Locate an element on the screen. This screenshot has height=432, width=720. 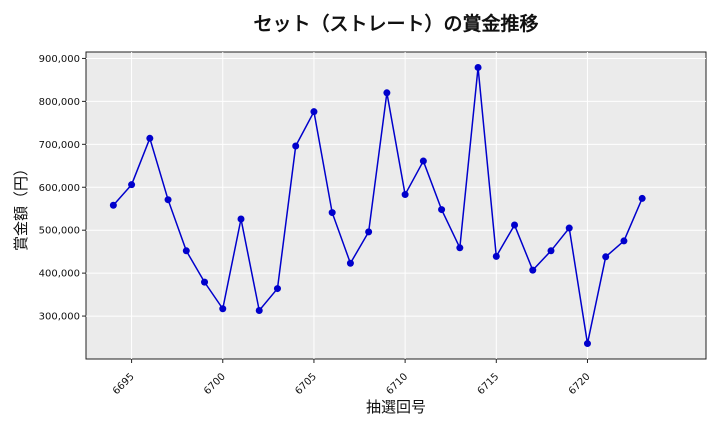
y-tick-label: 500,000 is located at coordinates (59, 231).